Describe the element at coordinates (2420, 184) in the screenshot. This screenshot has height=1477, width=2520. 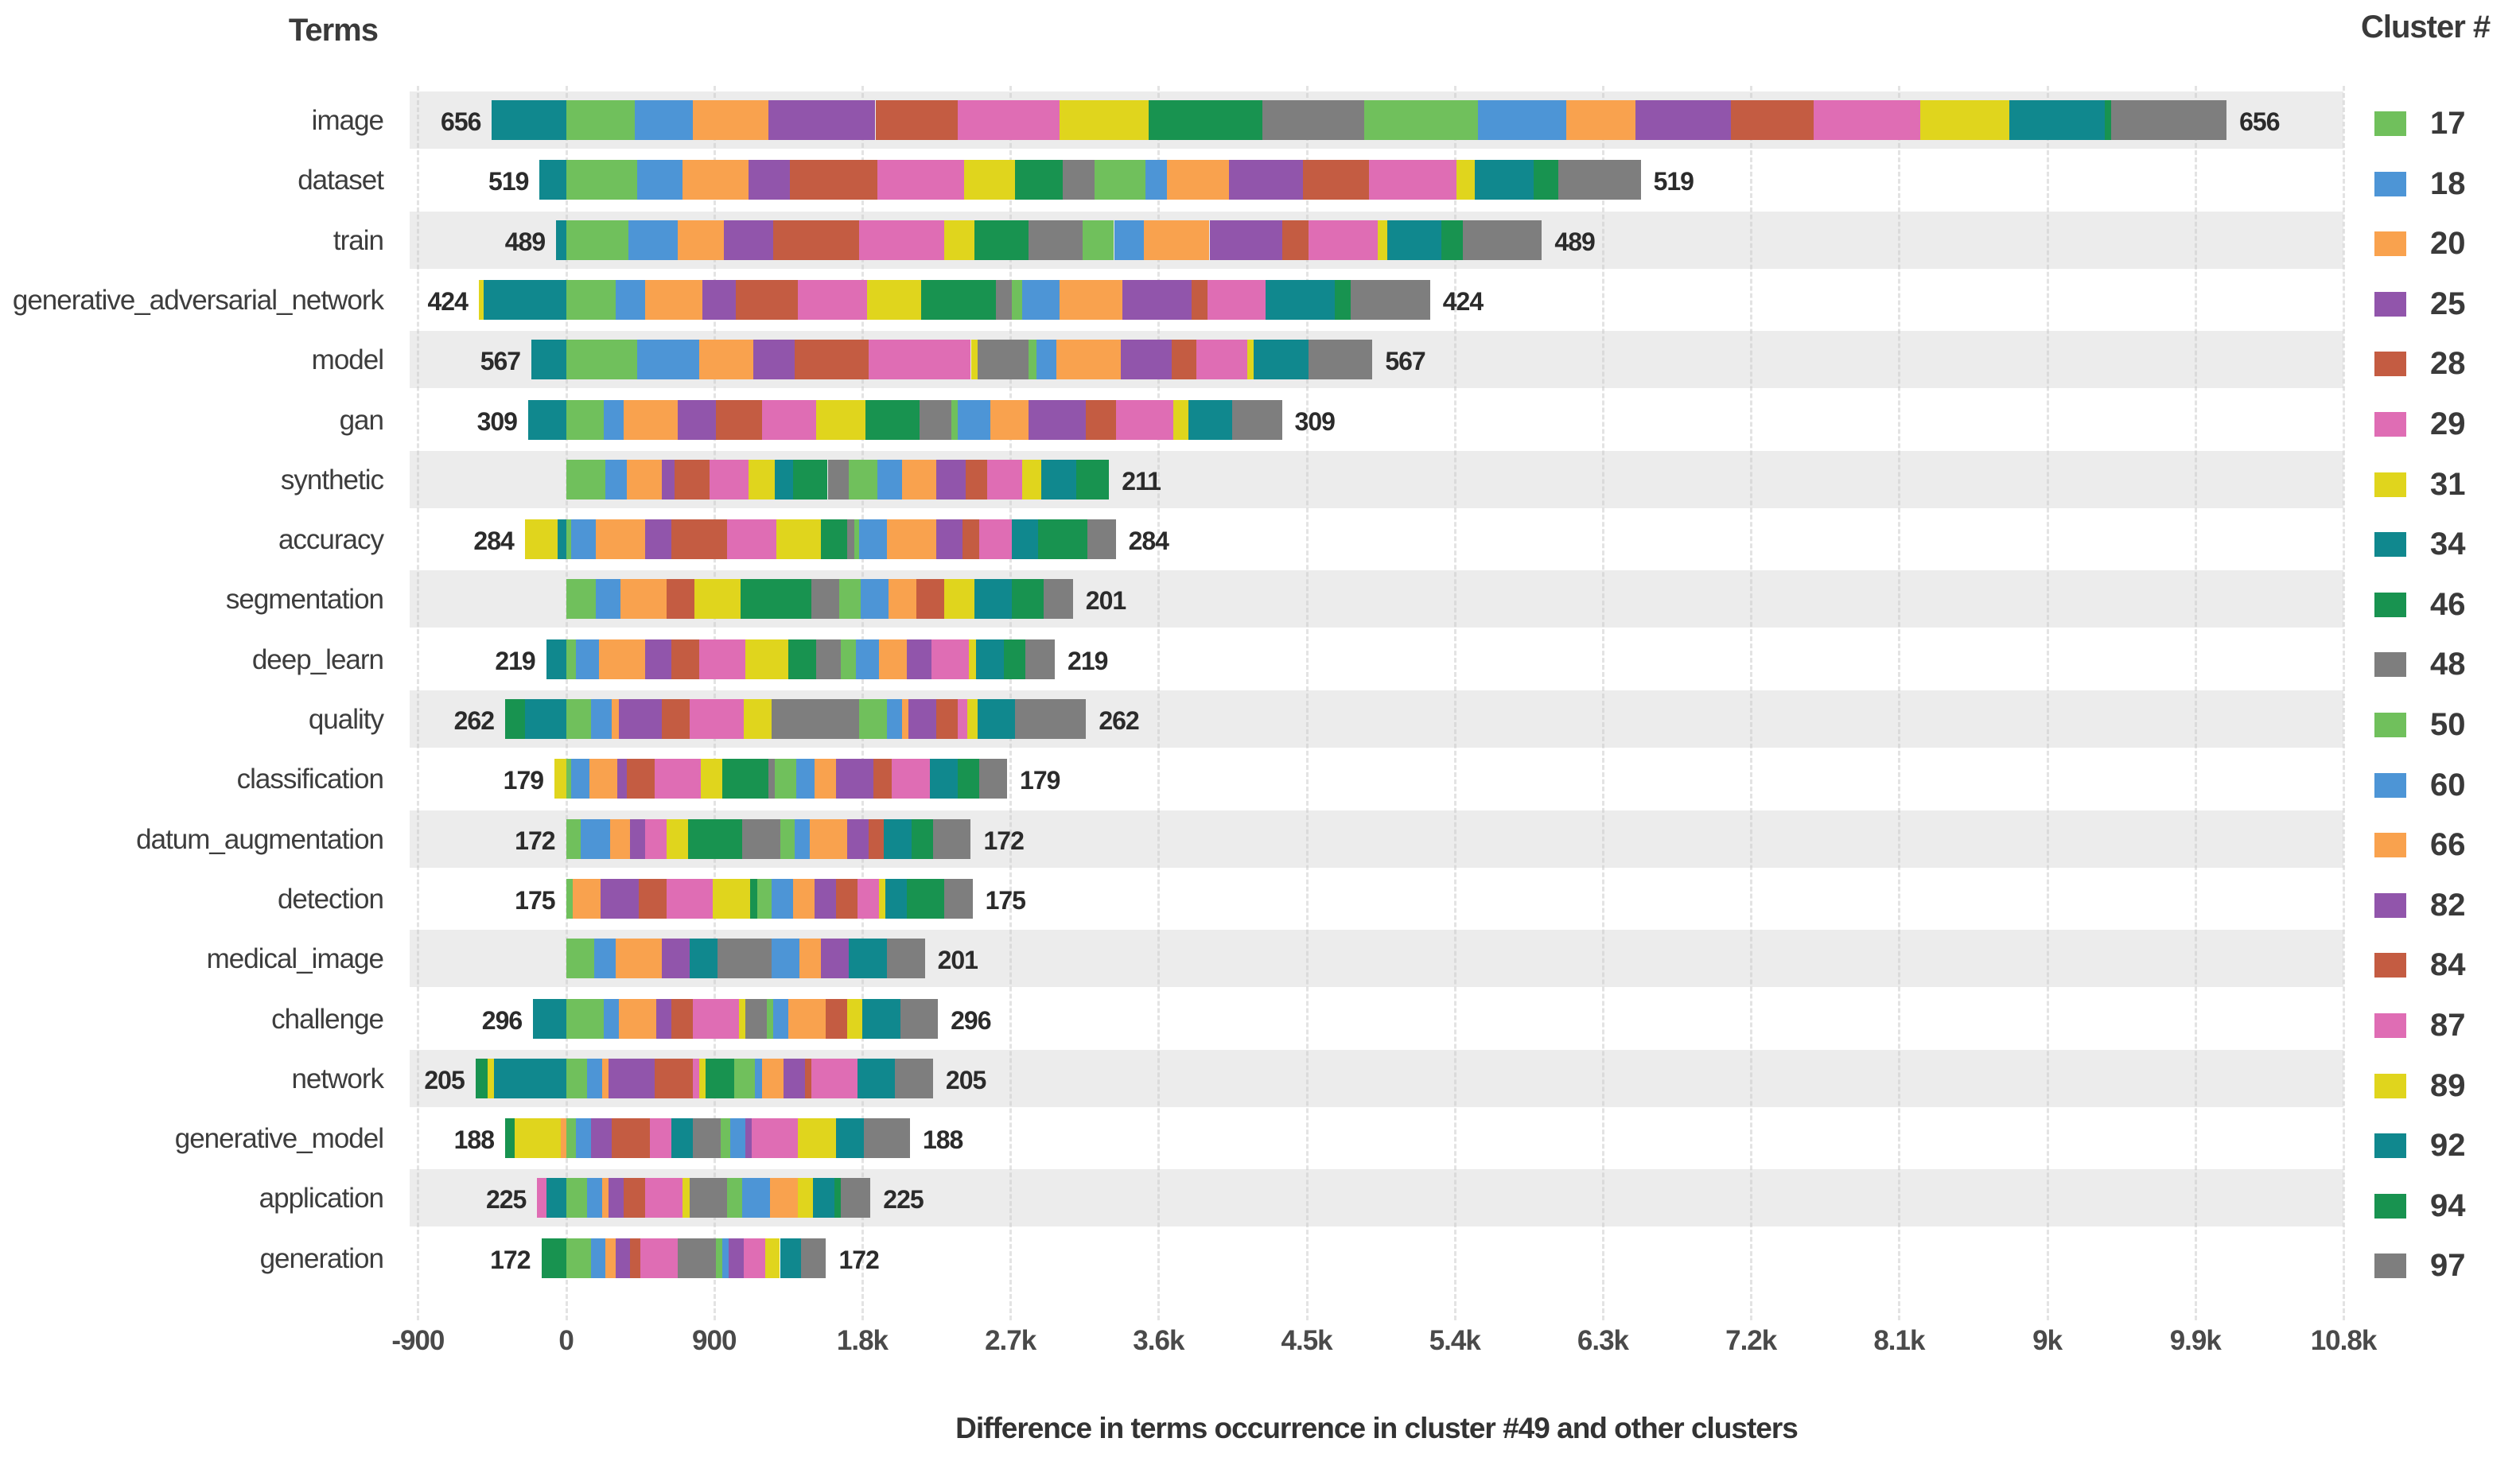
I see `legend-entry: 18` at that location.